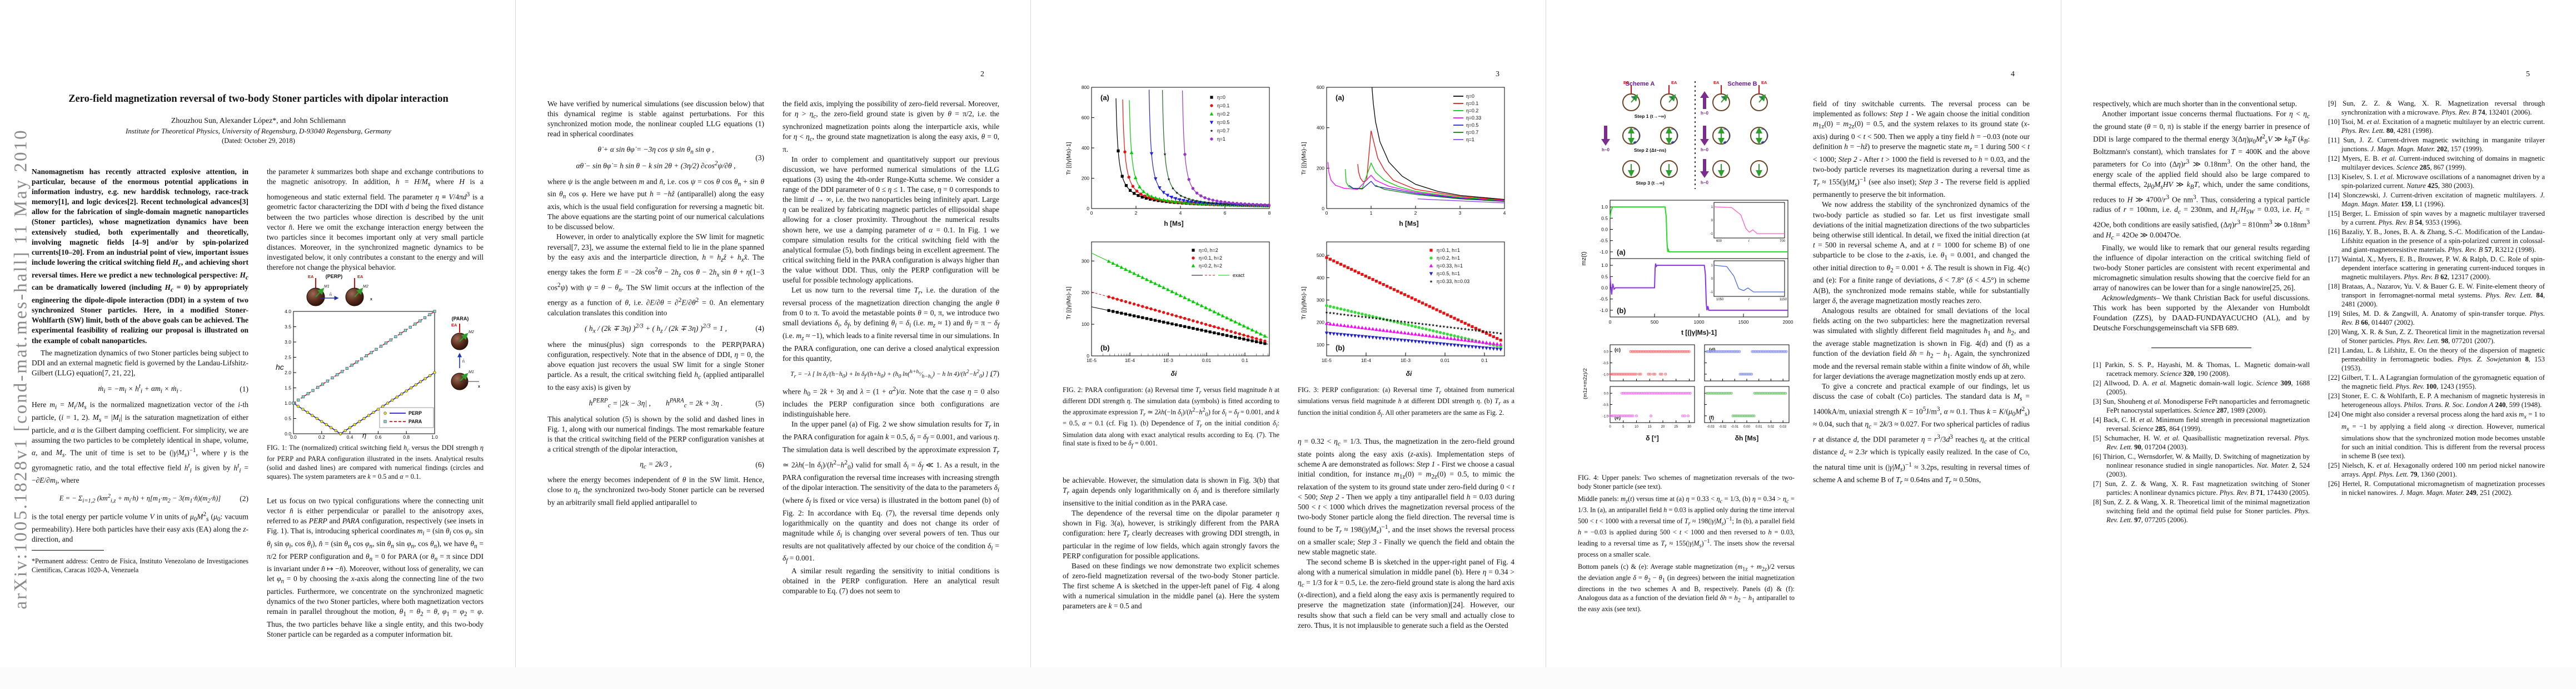  Describe the element at coordinates (1239, 275) in the screenshot. I see `svg-text: exact` at that location.